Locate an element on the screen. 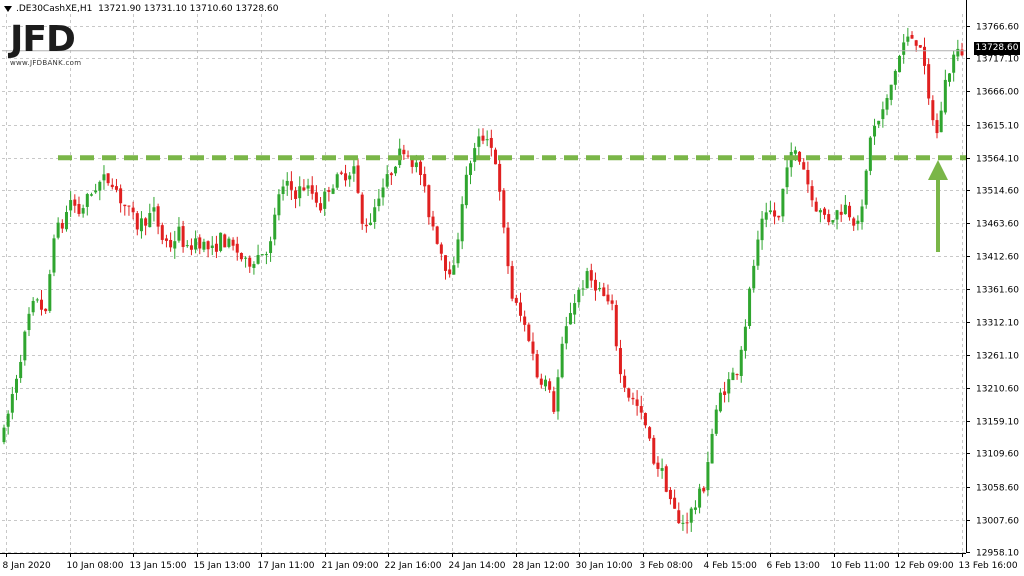 Image resolution: width=1024 pixels, height=576 pixels. y-tick-label: 13666.00 is located at coordinates (997, 93).